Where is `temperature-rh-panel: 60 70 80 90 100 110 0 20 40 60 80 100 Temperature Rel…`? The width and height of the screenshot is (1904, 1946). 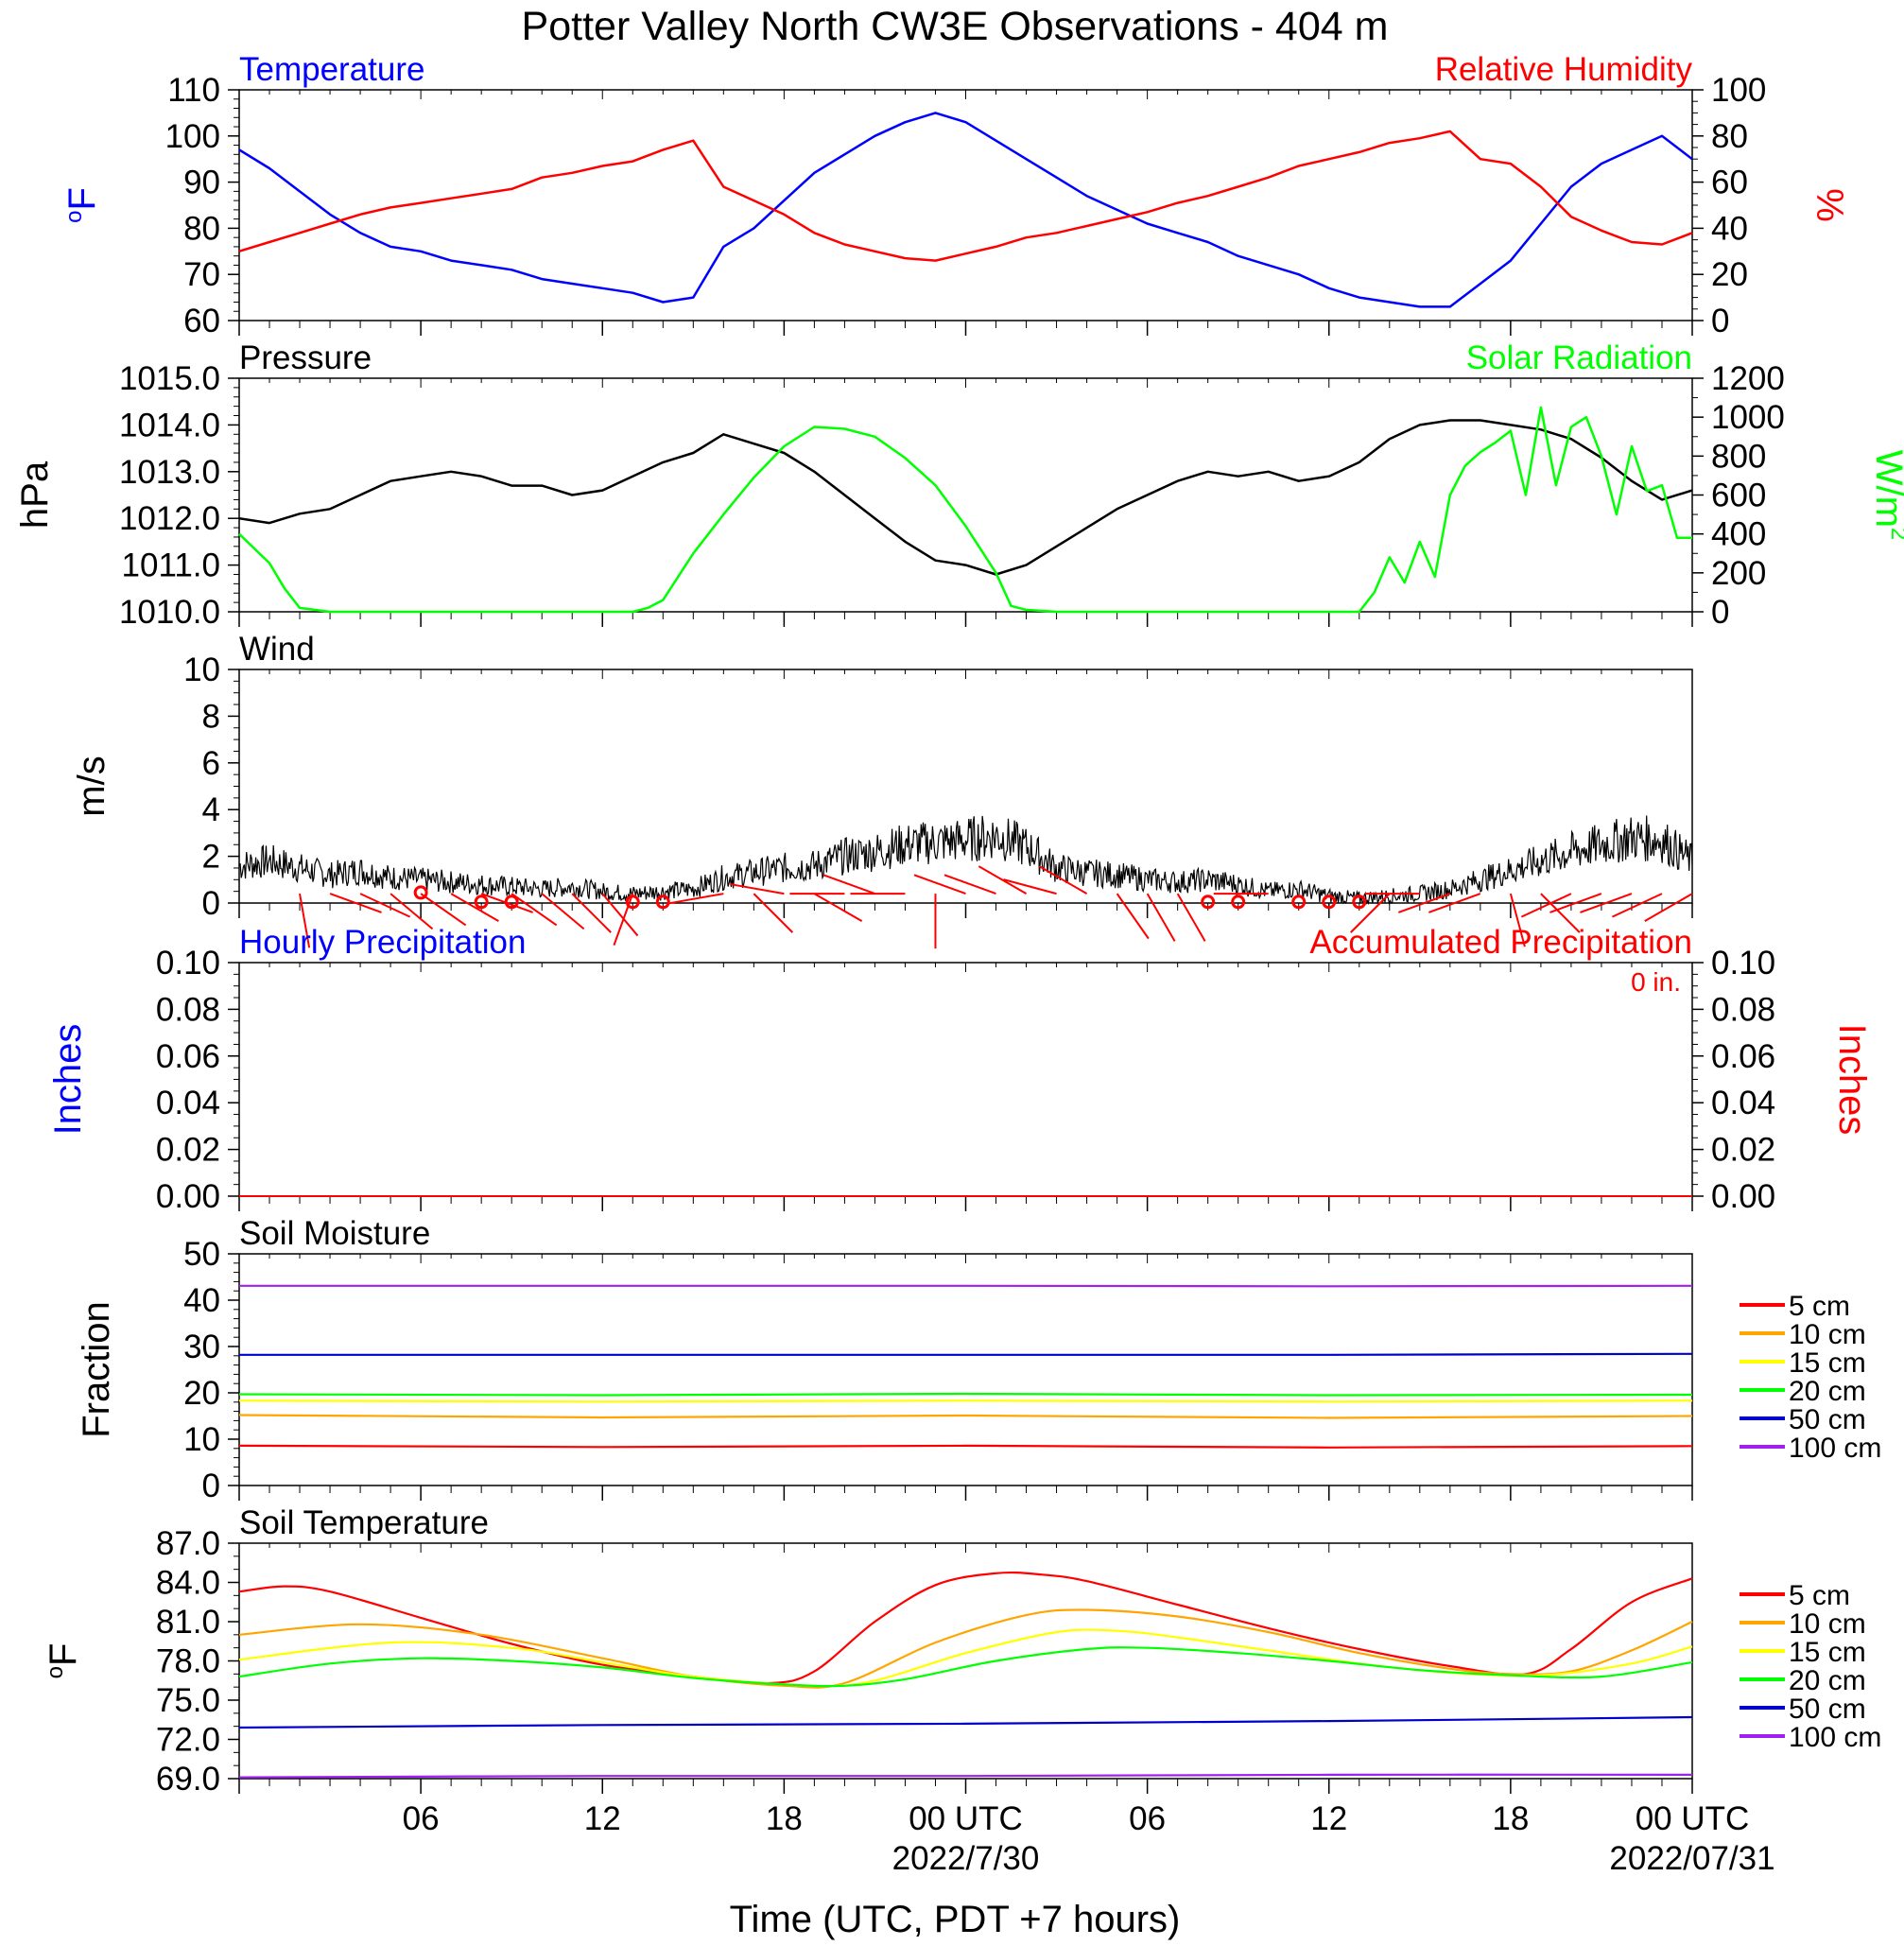
temperature-rh-panel: 60 70 80 90 100 110 0 20 40 60 80 100 Temperature Rel… is located at coordinates (956, 195).